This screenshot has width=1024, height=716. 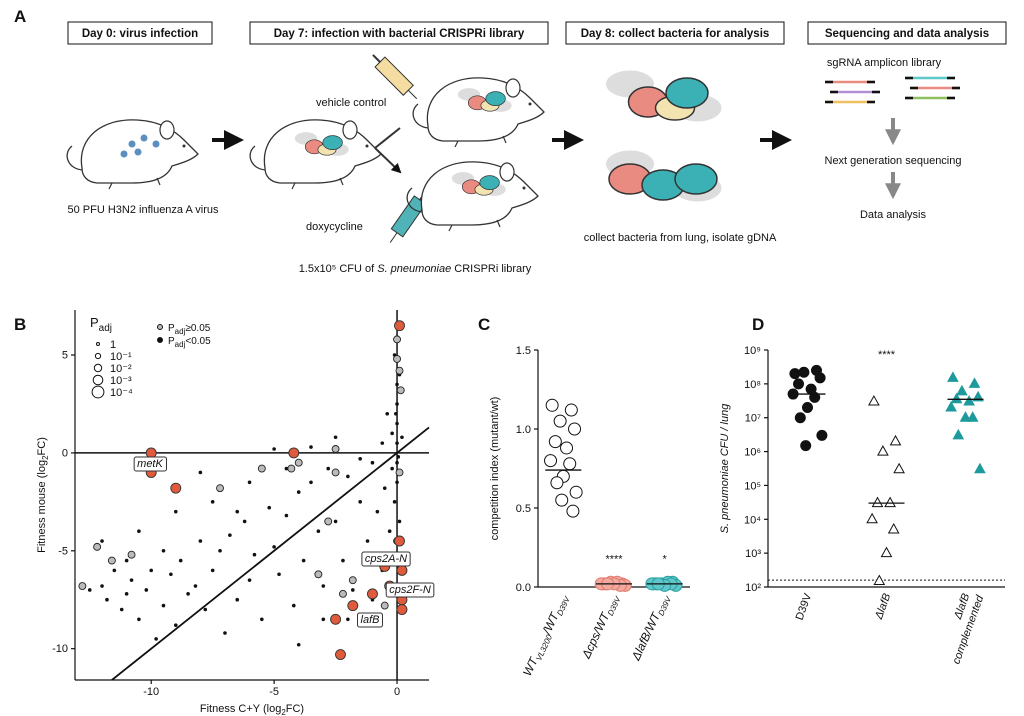 What do you see at coordinates (523, 430) in the screenshot?
I see `y-tick-label: 1.0` at bounding box center [523, 430].